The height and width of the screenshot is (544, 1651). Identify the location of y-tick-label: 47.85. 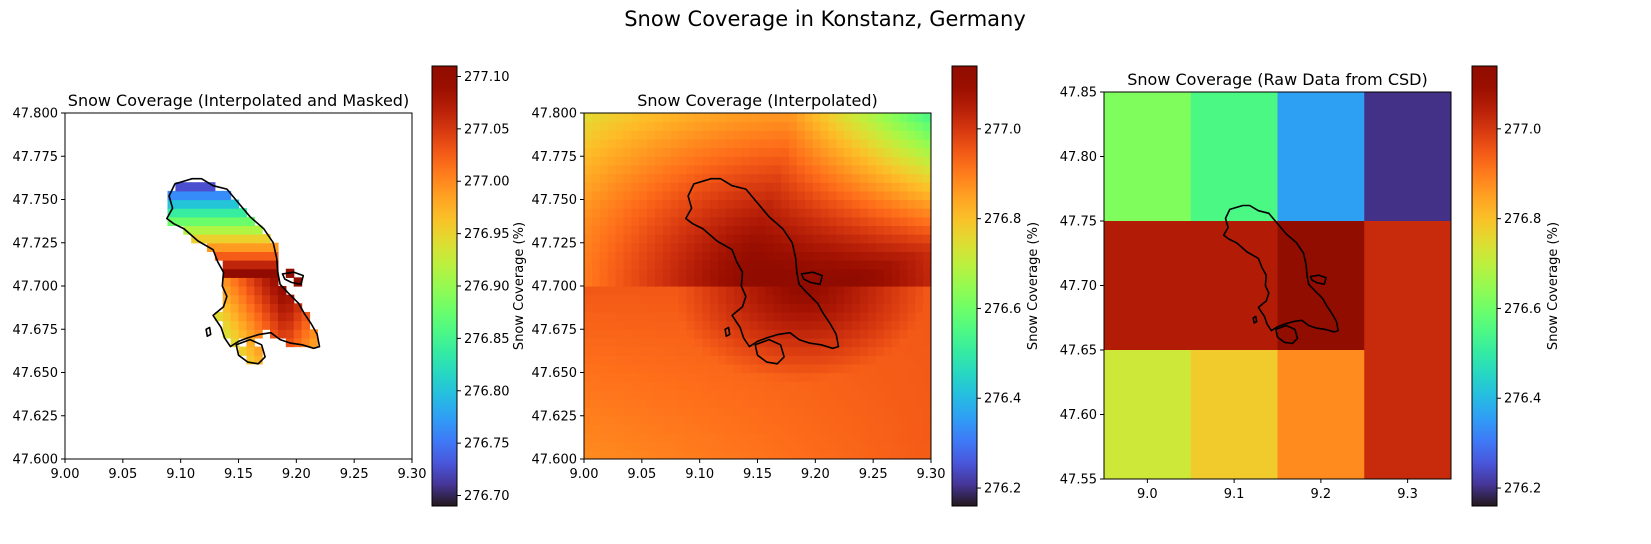
(1078, 93).